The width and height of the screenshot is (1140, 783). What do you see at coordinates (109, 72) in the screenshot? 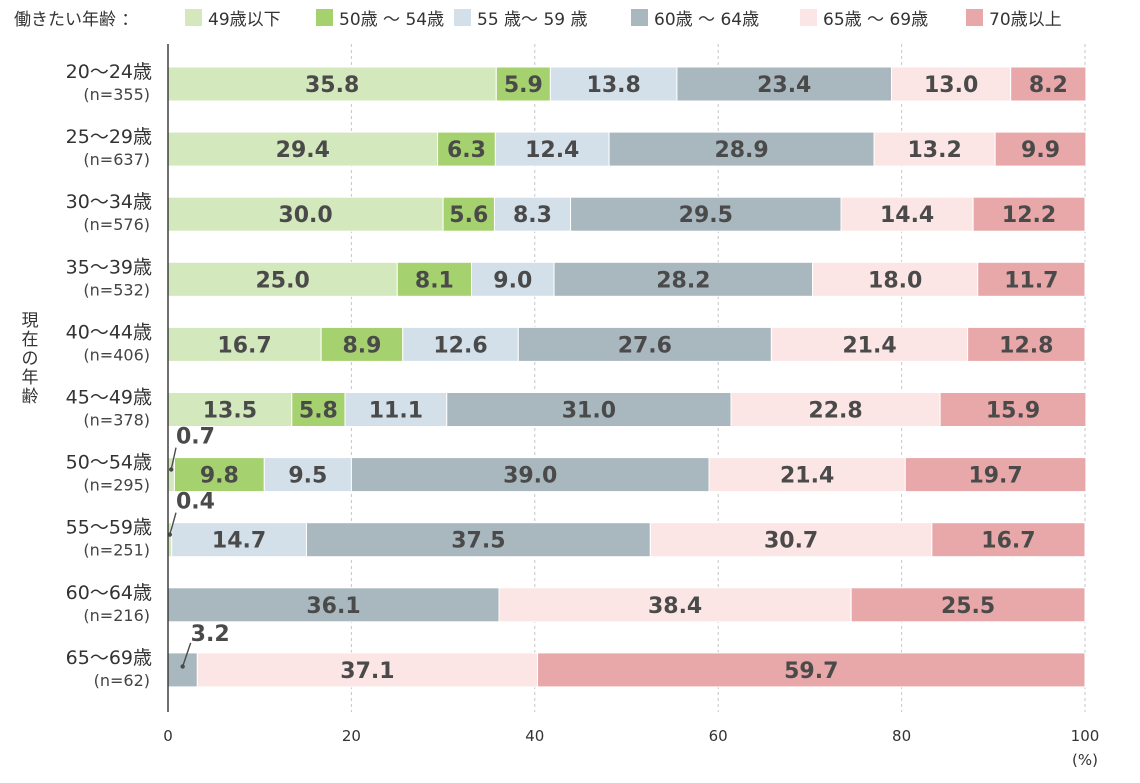
I see `y-tick-label: 20～24歳` at bounding box center [109, 72].